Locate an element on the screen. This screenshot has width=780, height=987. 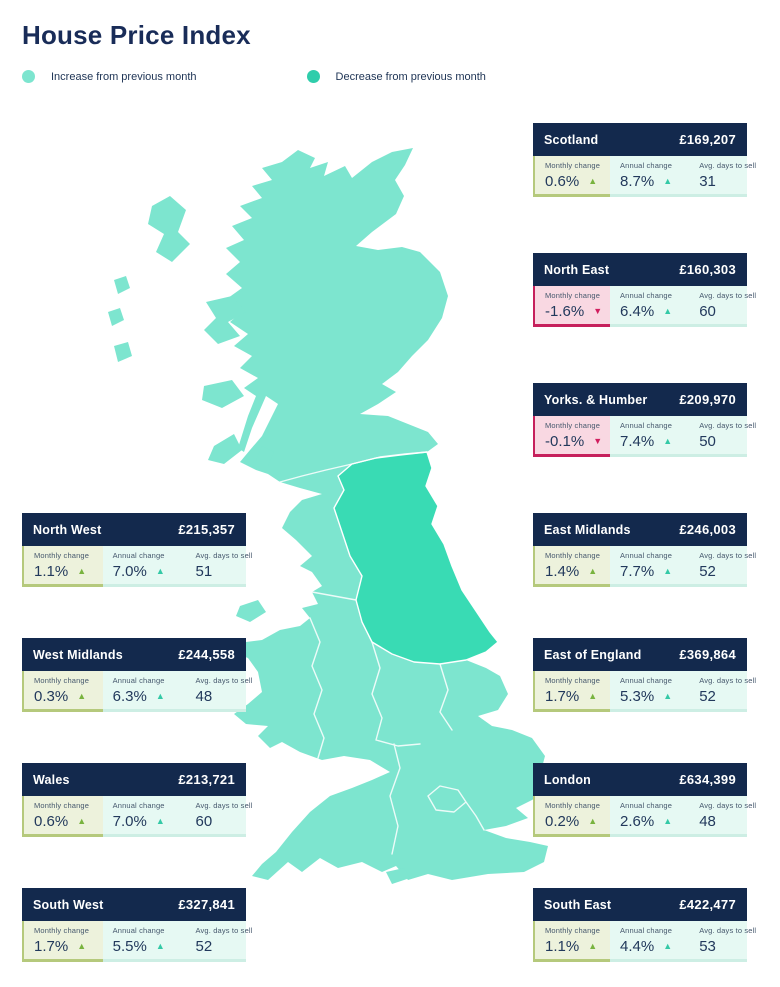
metric-annual-change: Annual change 7.4% ▲ is located at coordinates (650, 436).